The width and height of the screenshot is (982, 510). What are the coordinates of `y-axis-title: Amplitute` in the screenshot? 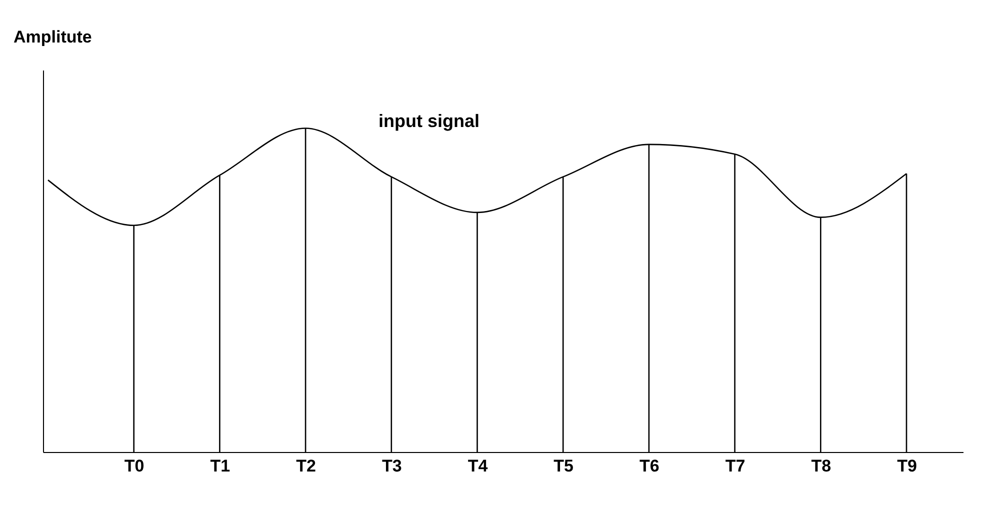 It's located at (53, 37).